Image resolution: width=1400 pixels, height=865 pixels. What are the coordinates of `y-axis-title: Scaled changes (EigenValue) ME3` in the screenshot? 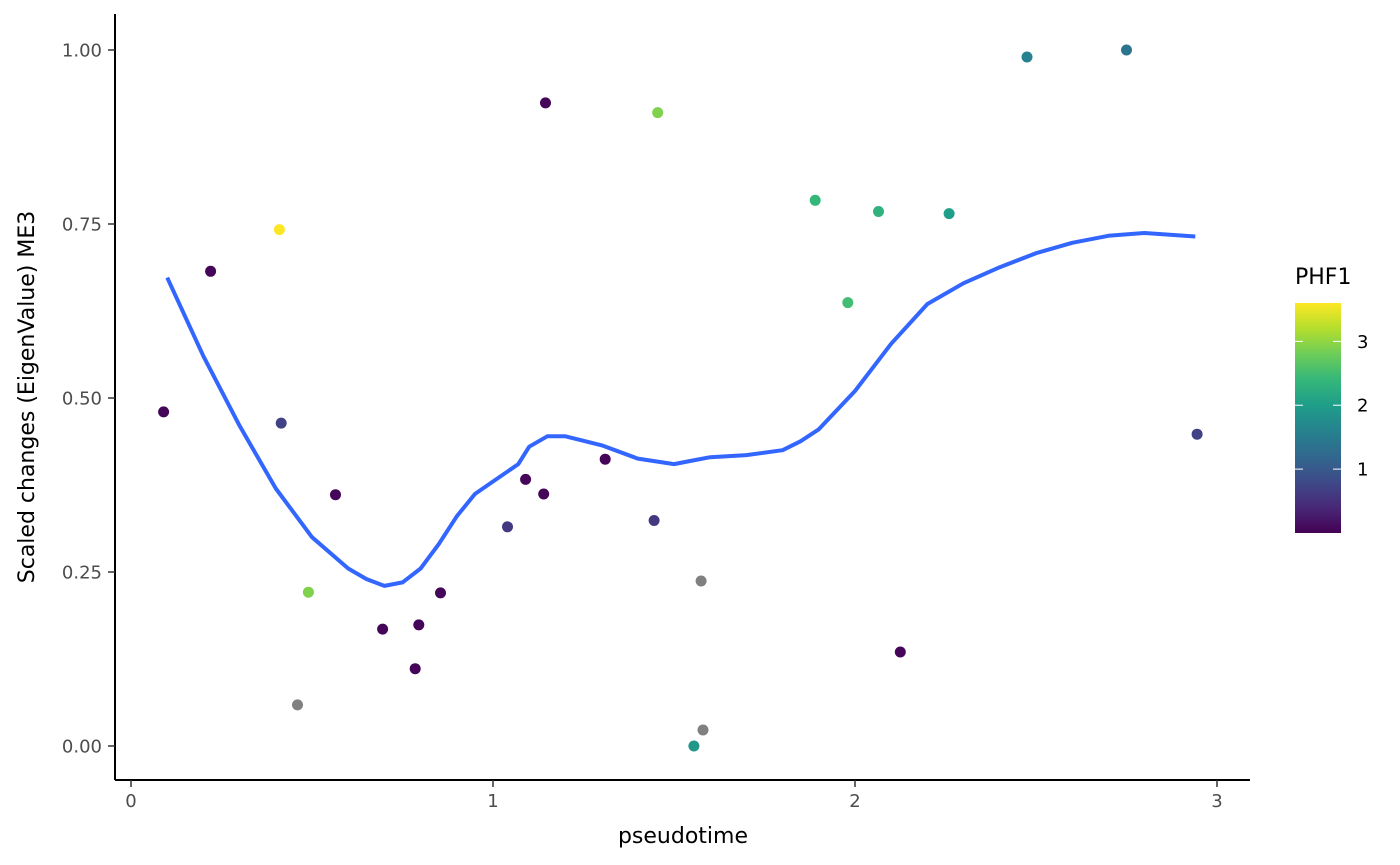 It's located at (27, 397).